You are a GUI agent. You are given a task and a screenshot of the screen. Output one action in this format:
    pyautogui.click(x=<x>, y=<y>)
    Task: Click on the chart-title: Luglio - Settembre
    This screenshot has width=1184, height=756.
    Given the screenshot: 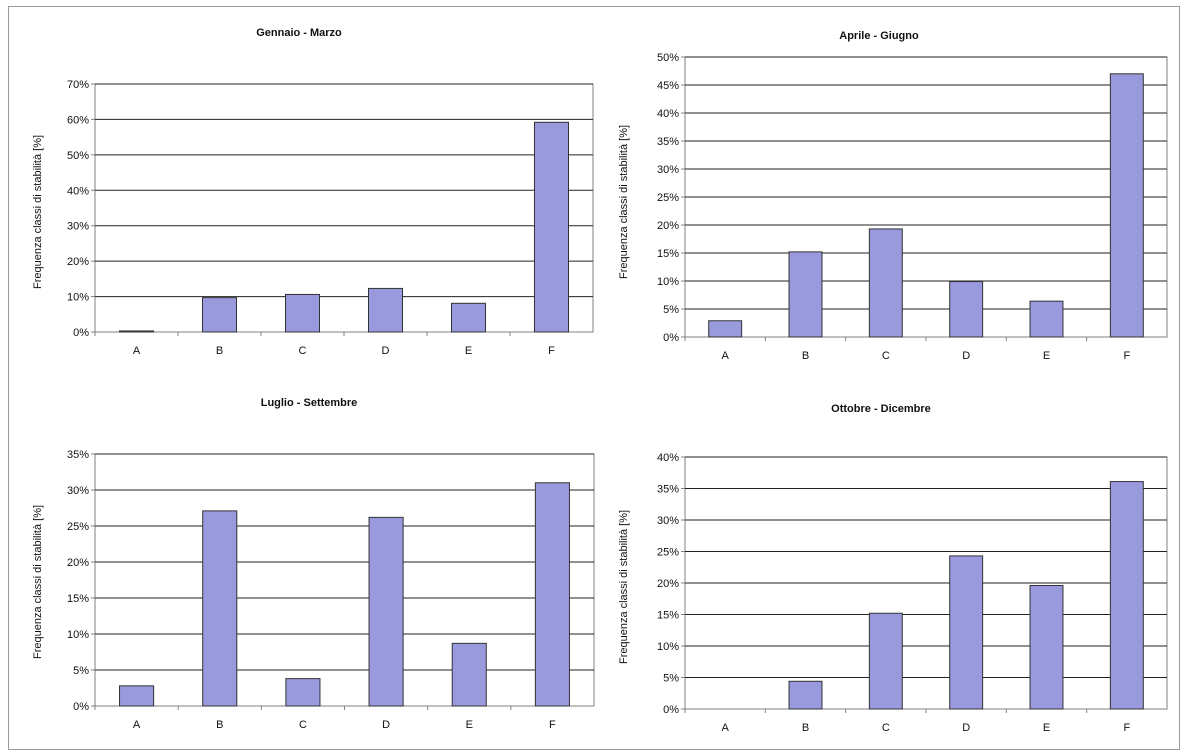 What is the action you would take?
    pyautogui.click(x=309, y=403)
    